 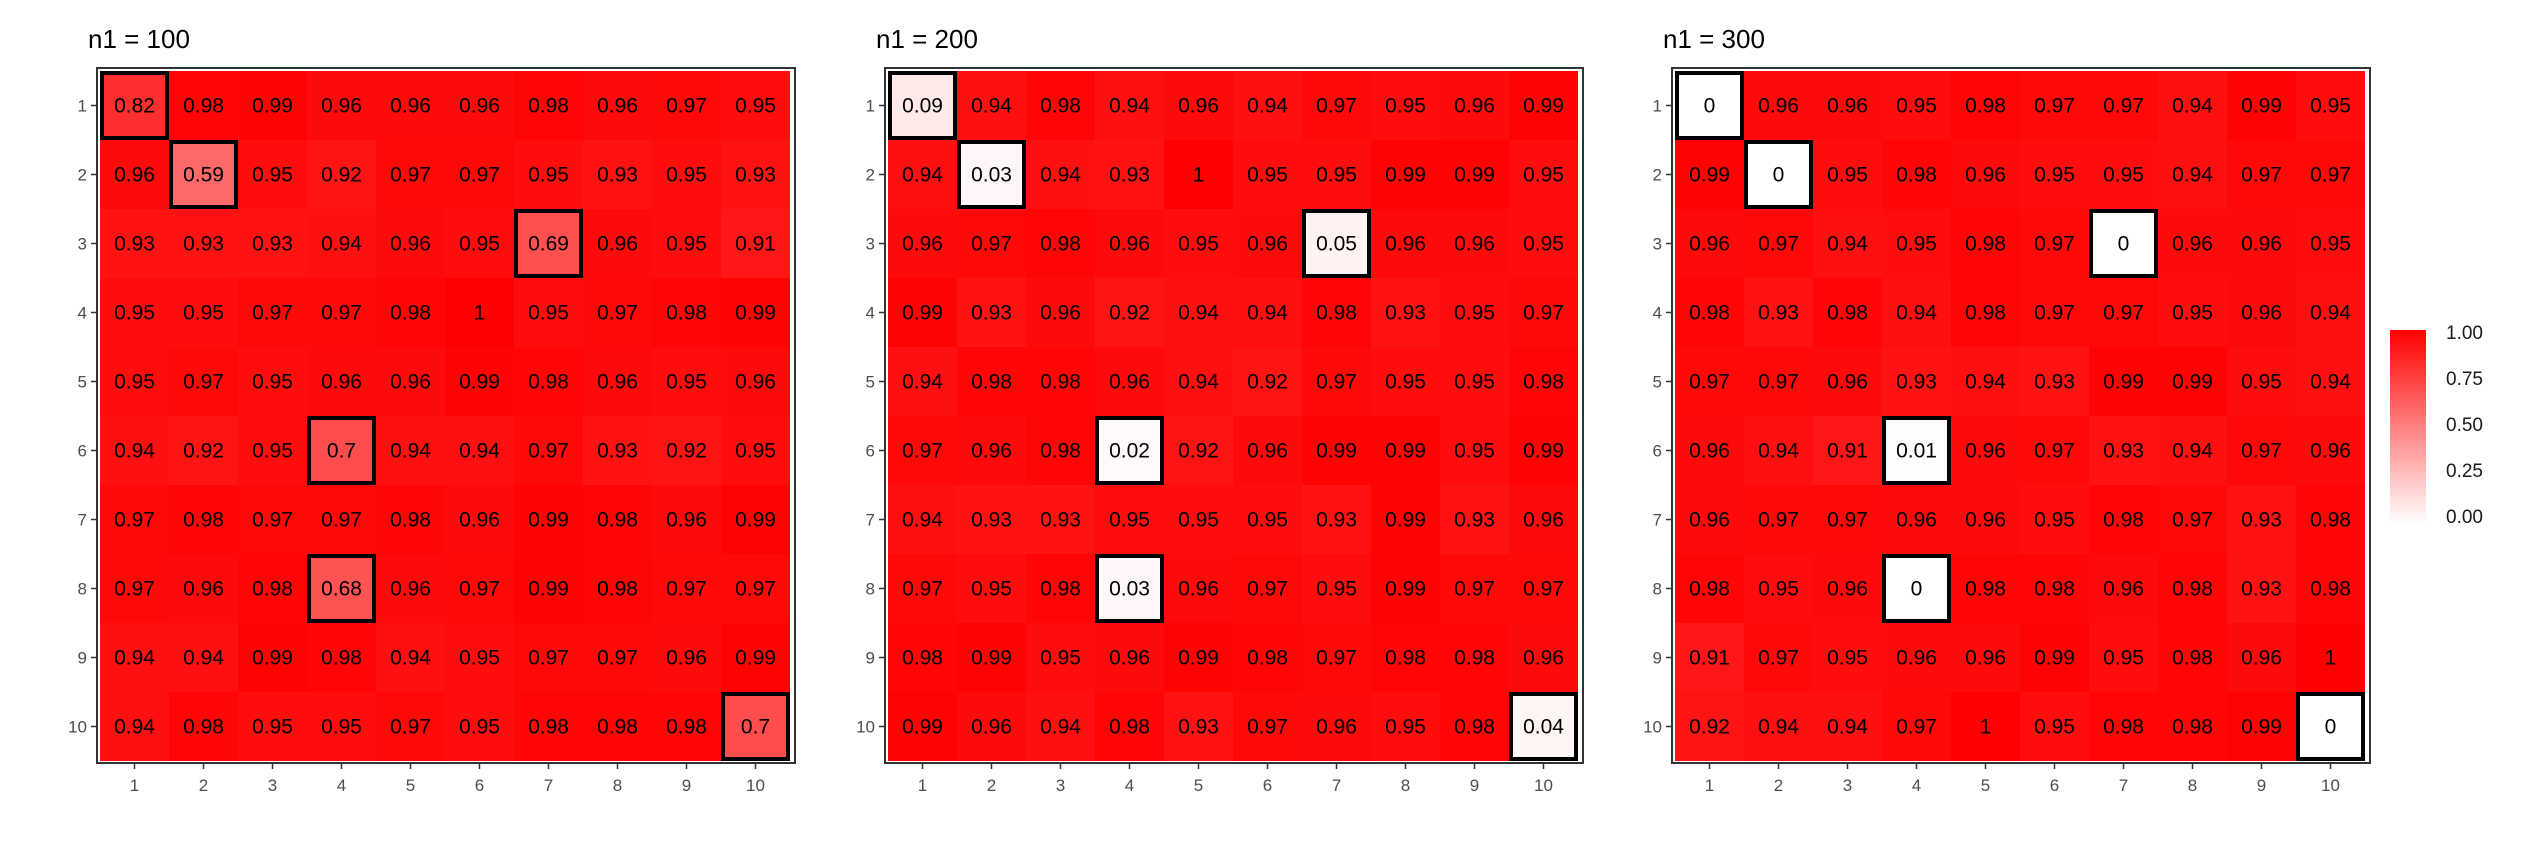 What do you see at coordinates (2331, 658) in the screenshot?
I see `cell-value-label: 1` at bounding box center [2331, 658].